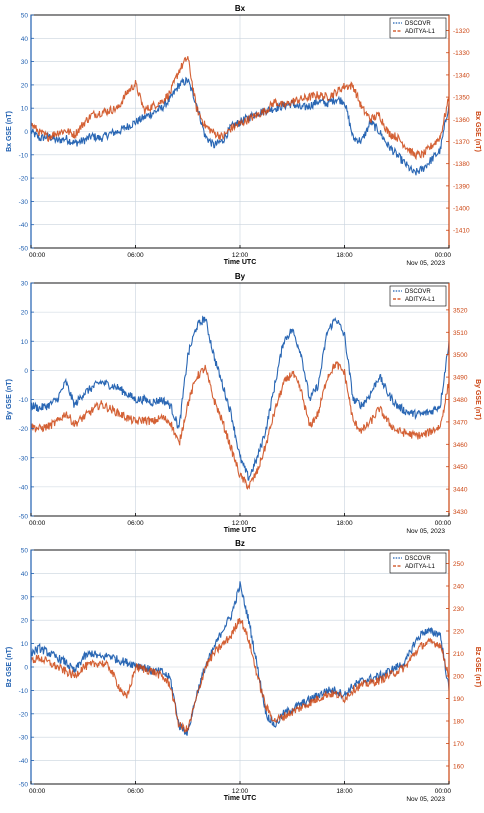  What do you see at coordinates (461, 75) in the screenshot?
I see `right-tick-label: -1340` at bounding box center [461, 75].